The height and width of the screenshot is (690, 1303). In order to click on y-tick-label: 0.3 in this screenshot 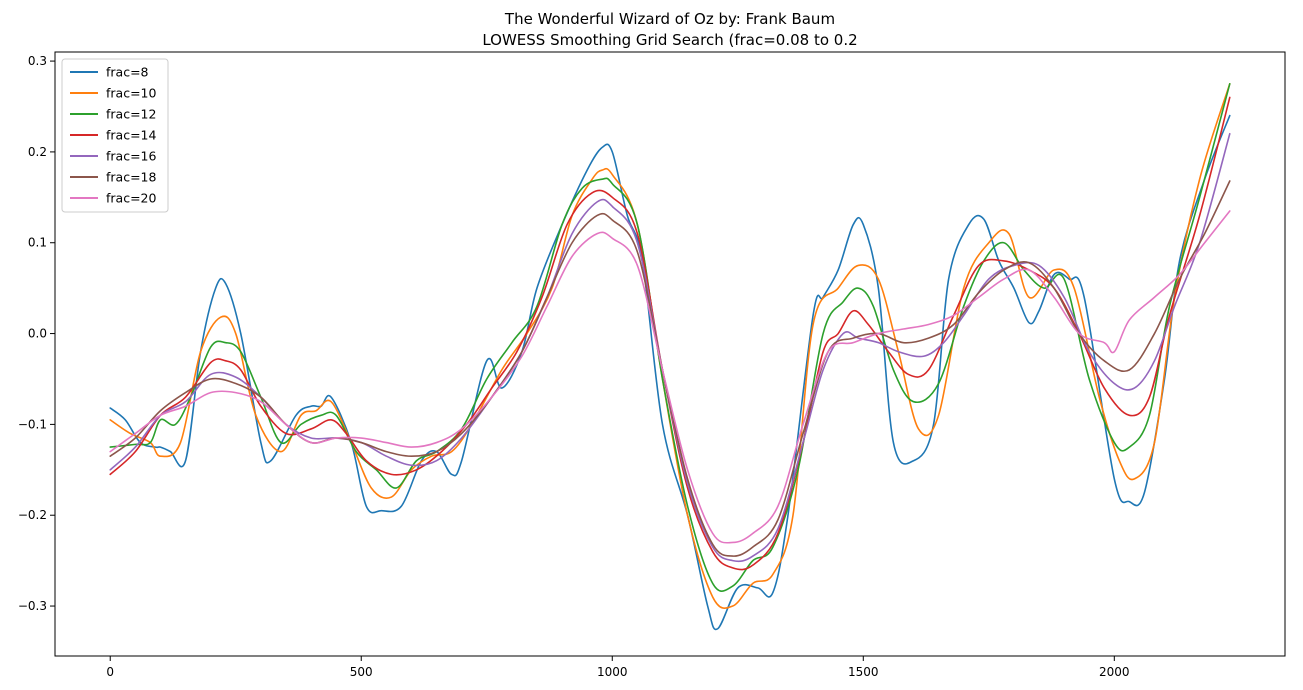, I will do `click(37, 61)`.